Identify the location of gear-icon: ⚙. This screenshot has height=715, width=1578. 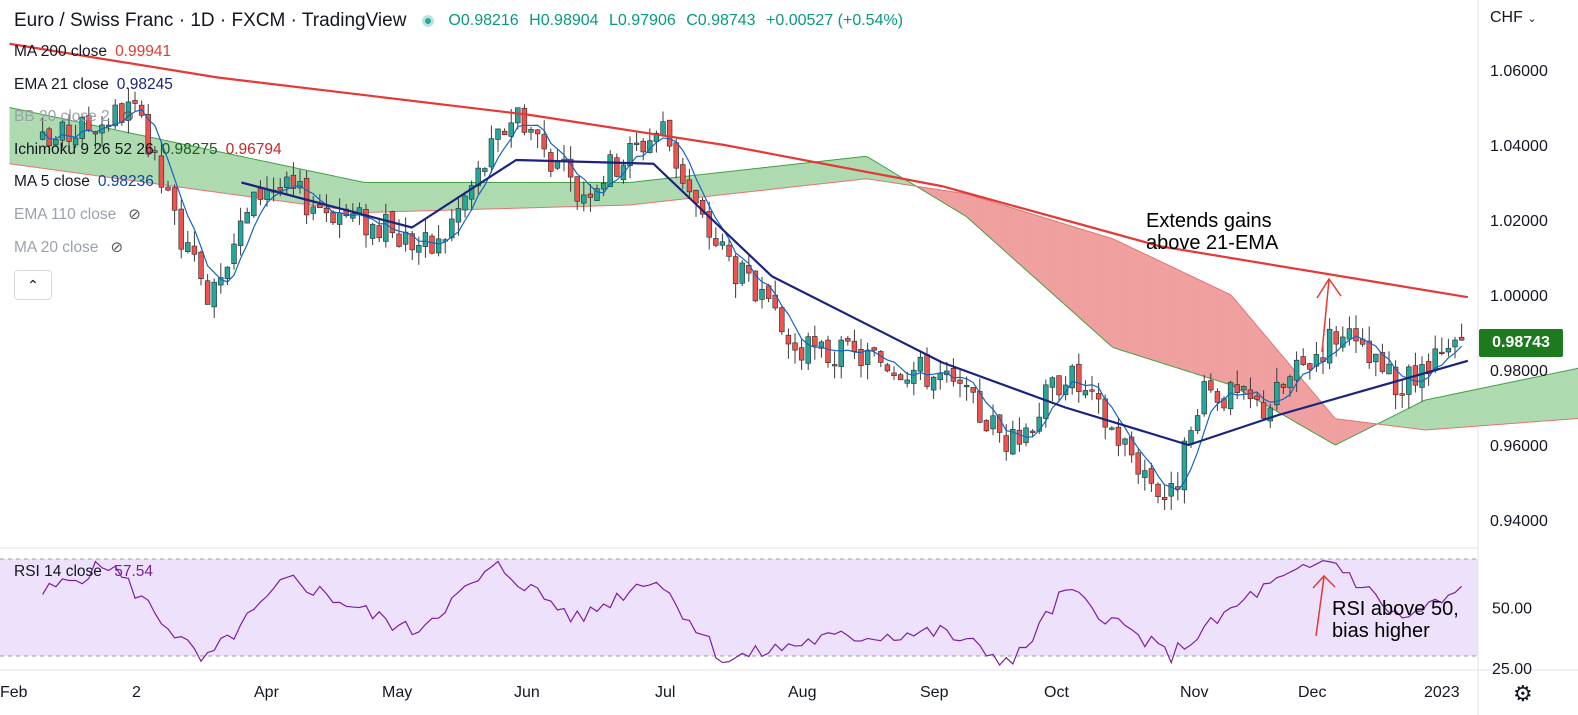
(1523, 693).